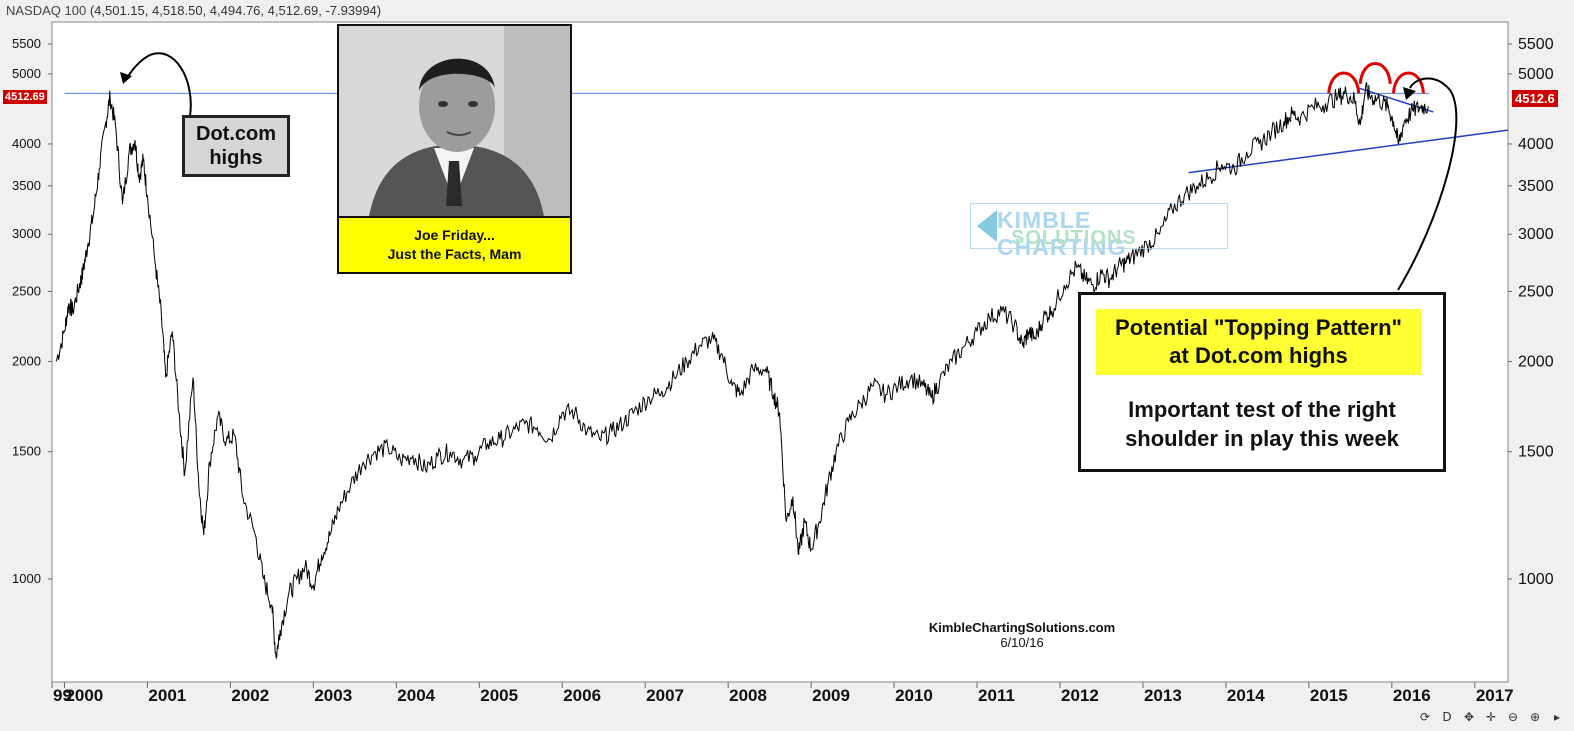  What do you see at coordinates (1495, 695) in the screenshot?
I see `x-tick-label: 2017` at bounding box center [1495, 695].